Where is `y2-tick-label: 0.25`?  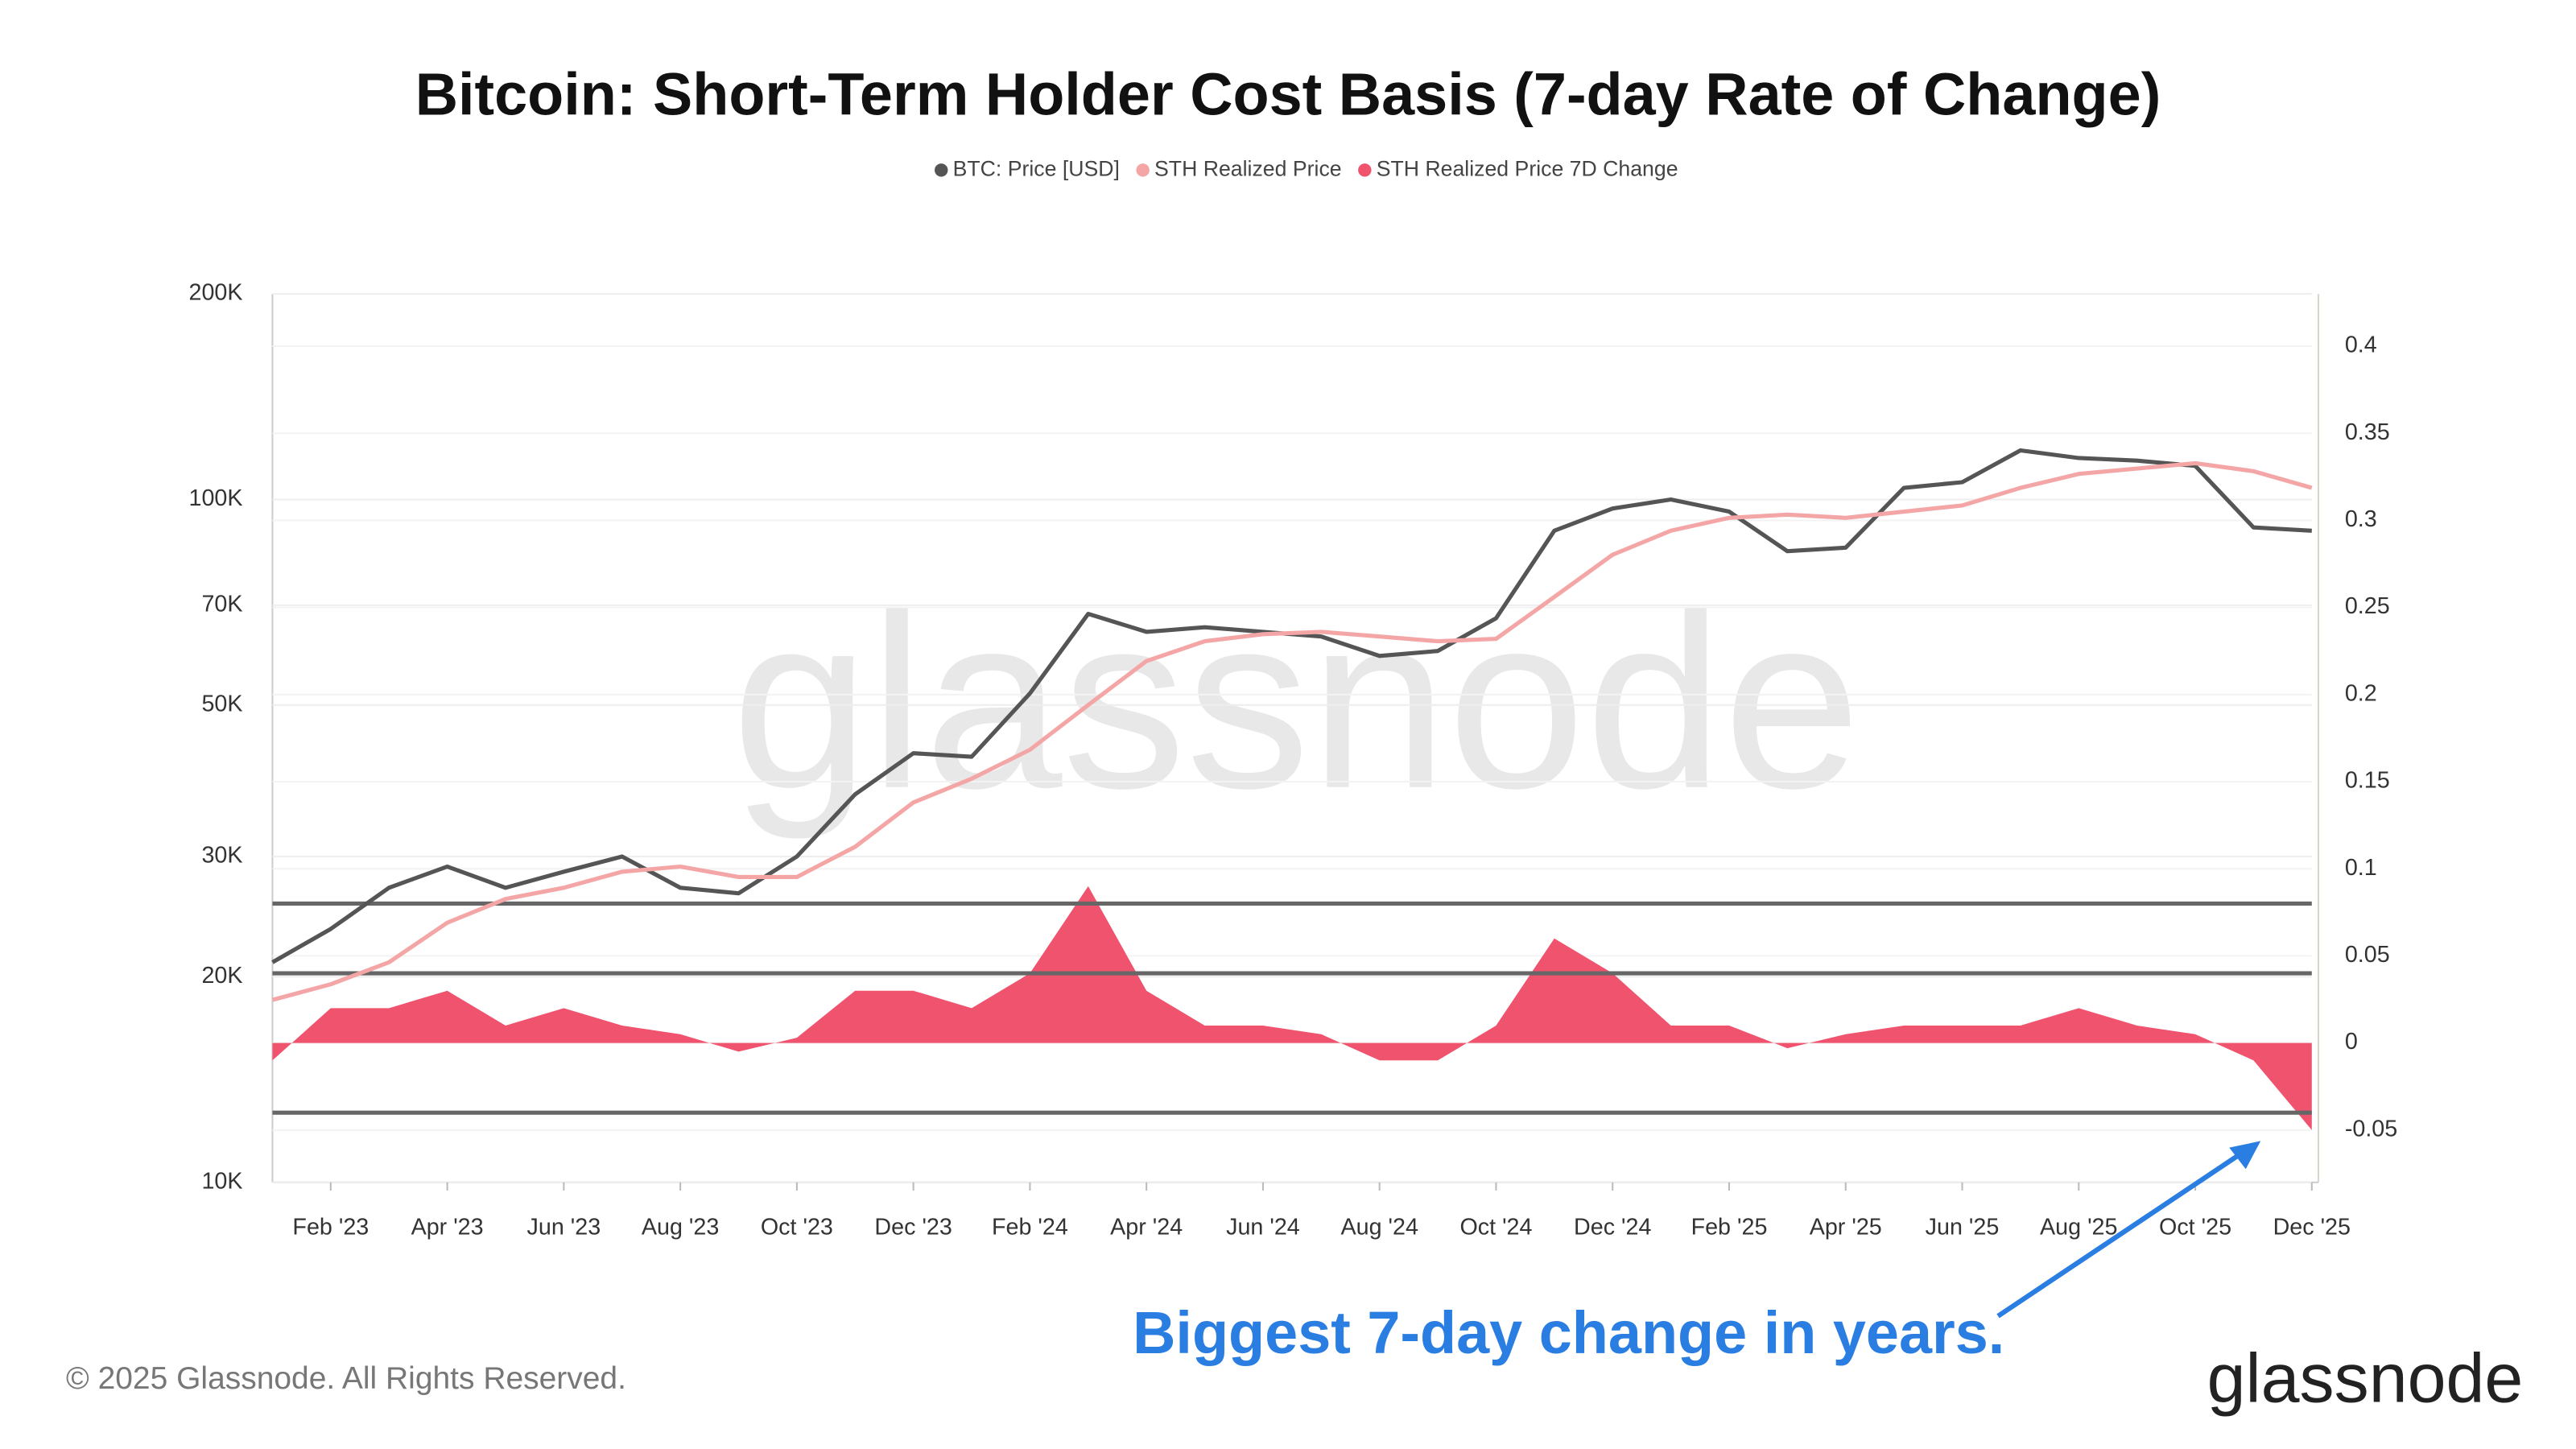
y2-tick-label: 0.25 is located at coordinates (2367, 606).